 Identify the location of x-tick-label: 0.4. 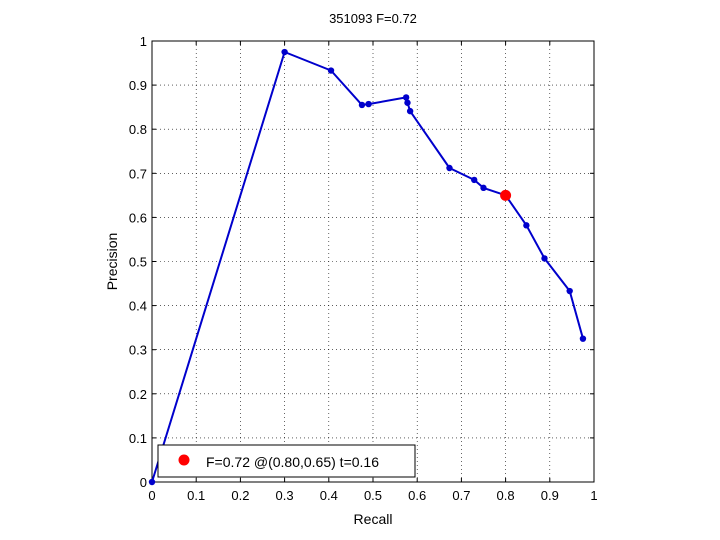
(329, 495).